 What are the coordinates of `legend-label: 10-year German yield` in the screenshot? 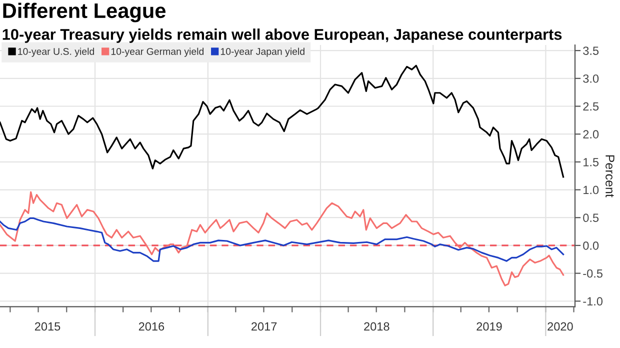 It's located at (157, 52).